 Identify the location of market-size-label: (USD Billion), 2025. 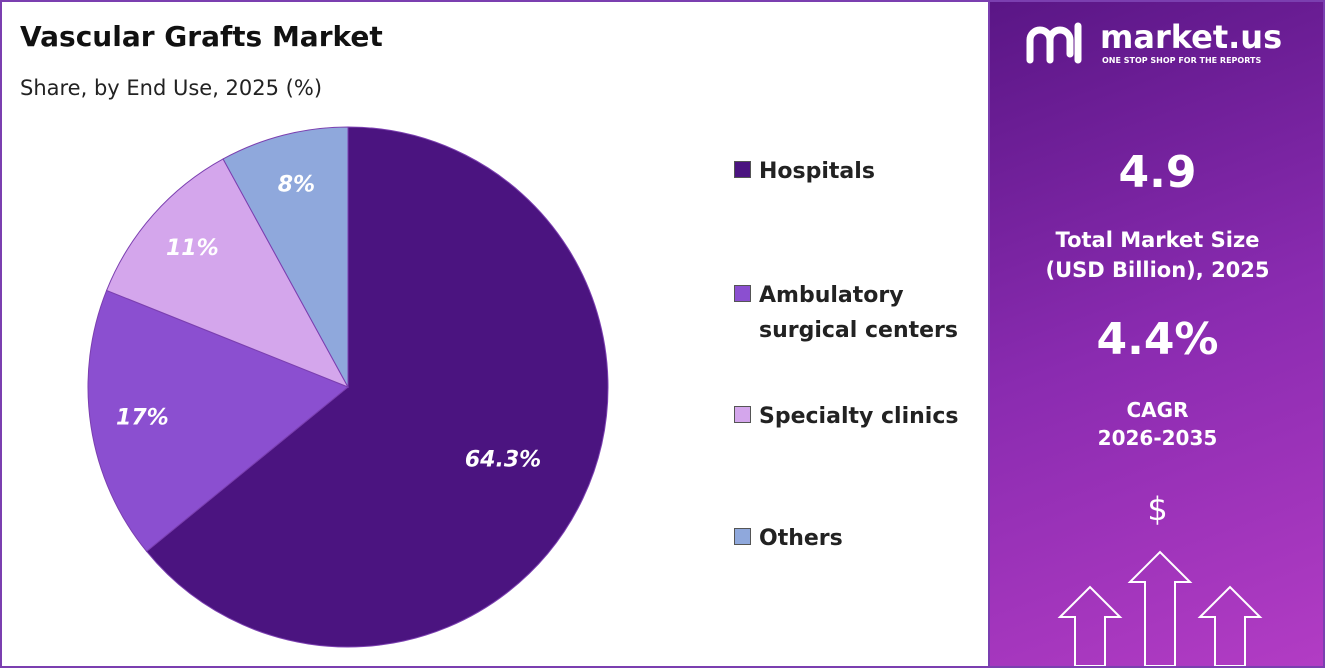
(1157, 270).